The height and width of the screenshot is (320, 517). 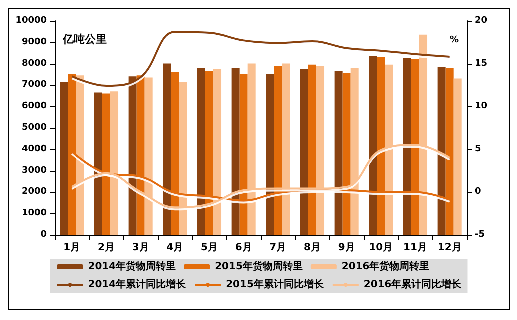 What do you see at coordinates (175, 248) in the screenshot?
I see `x-tick-label: 4月` at bounding box center [175, 248].